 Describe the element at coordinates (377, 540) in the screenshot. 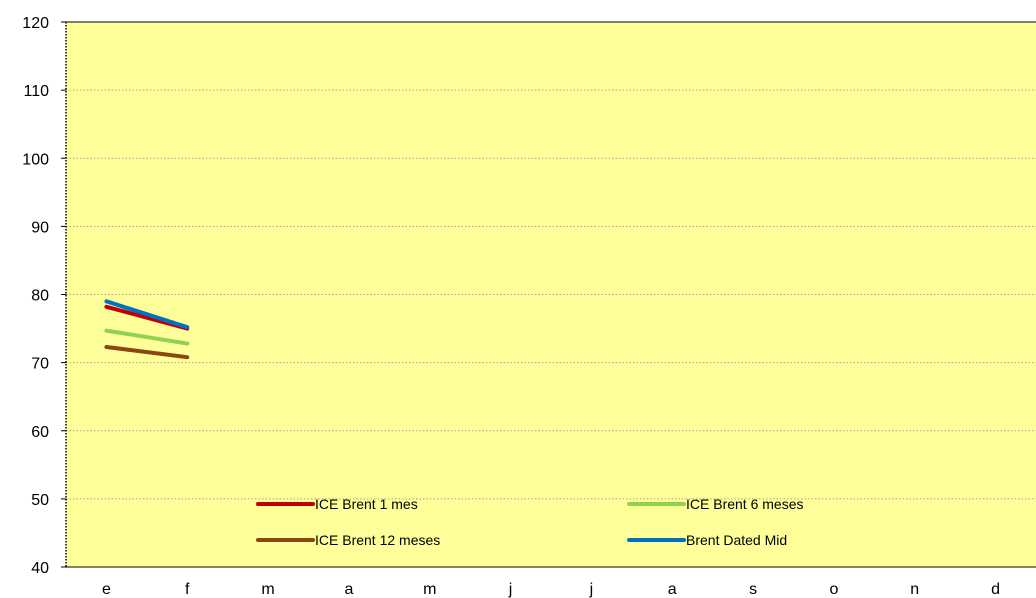

I see `legend-label: ICE Brent 12 meses` at that location.